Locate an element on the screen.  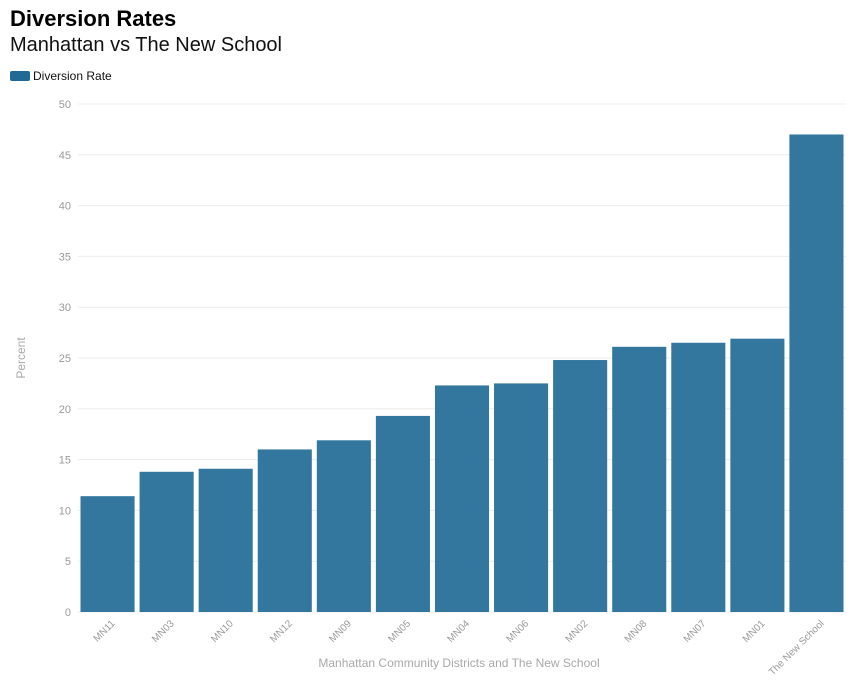
legend: Diversion Rate is located at coordinates (61, 76).